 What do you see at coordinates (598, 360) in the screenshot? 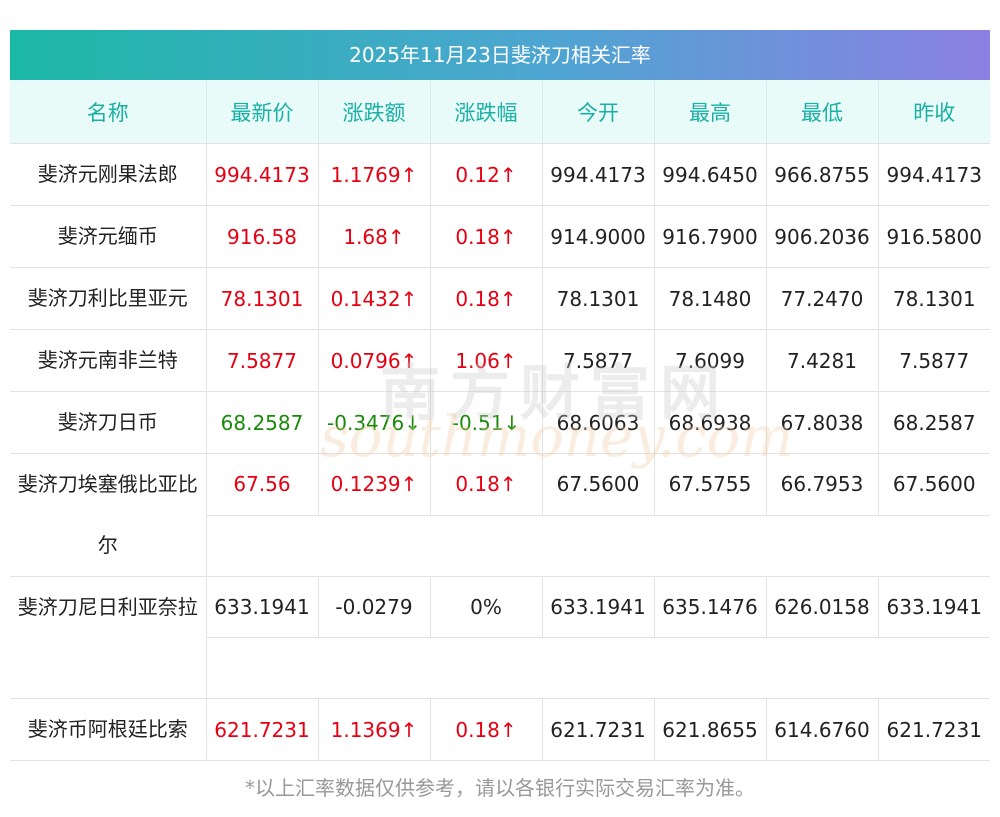
I see `open-price: 7.5877` at bounding box center [598, 360].